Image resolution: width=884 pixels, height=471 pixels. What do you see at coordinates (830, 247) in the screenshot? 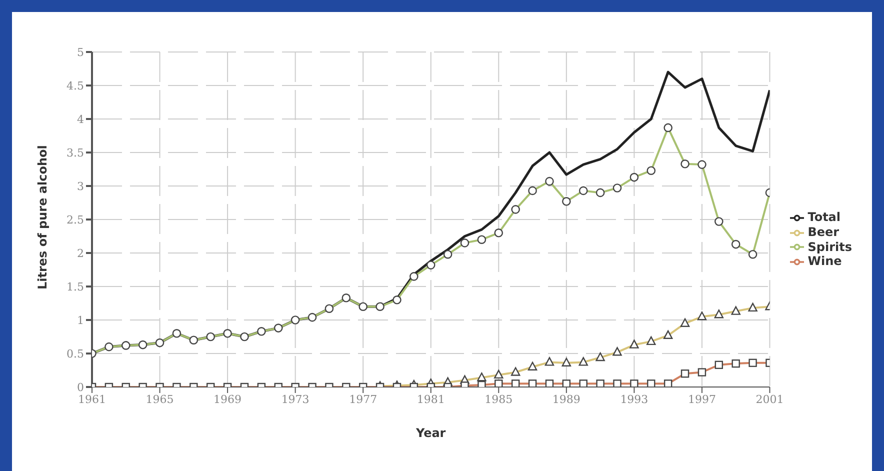
I see `legend-label: Spirits` at bounding box center [830, 247].